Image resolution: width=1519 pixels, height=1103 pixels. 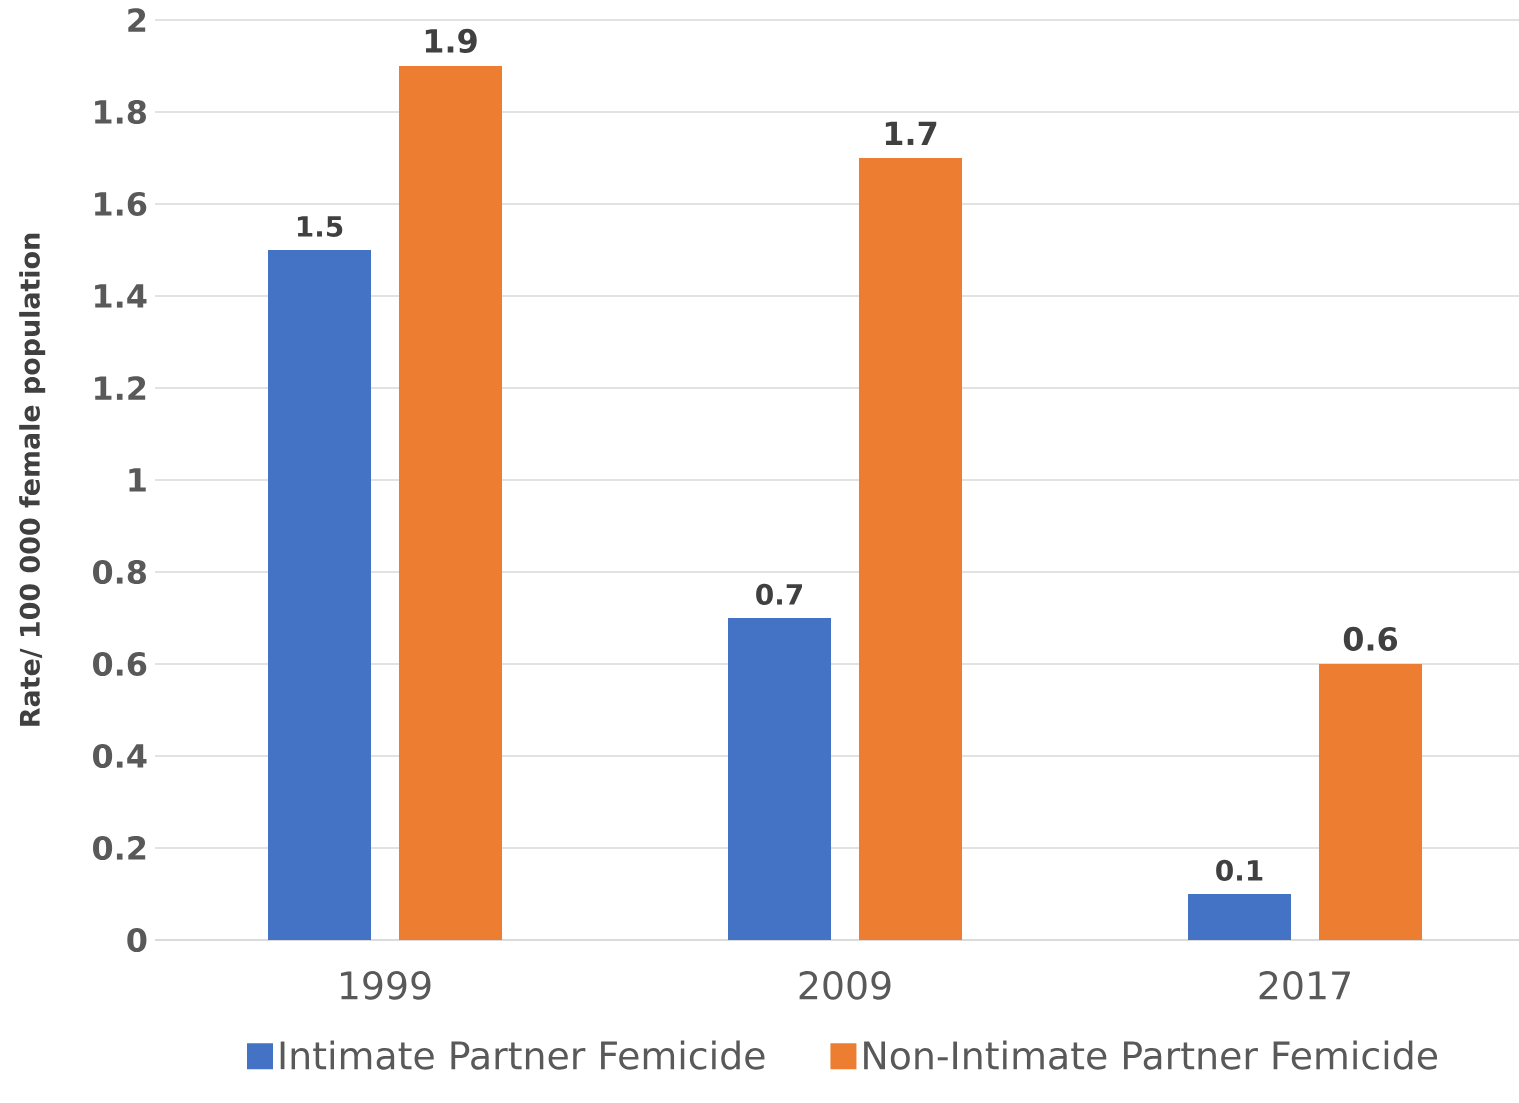 I want to click on y-tick-label: 1.6, so click(x=121, y=204).